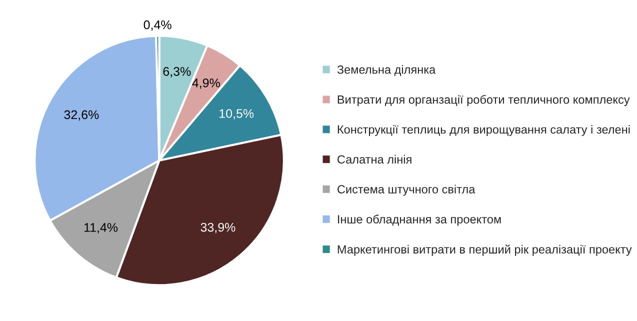  I want to click on legend-label: Інше обладнання за проектом, so click(419, 220).